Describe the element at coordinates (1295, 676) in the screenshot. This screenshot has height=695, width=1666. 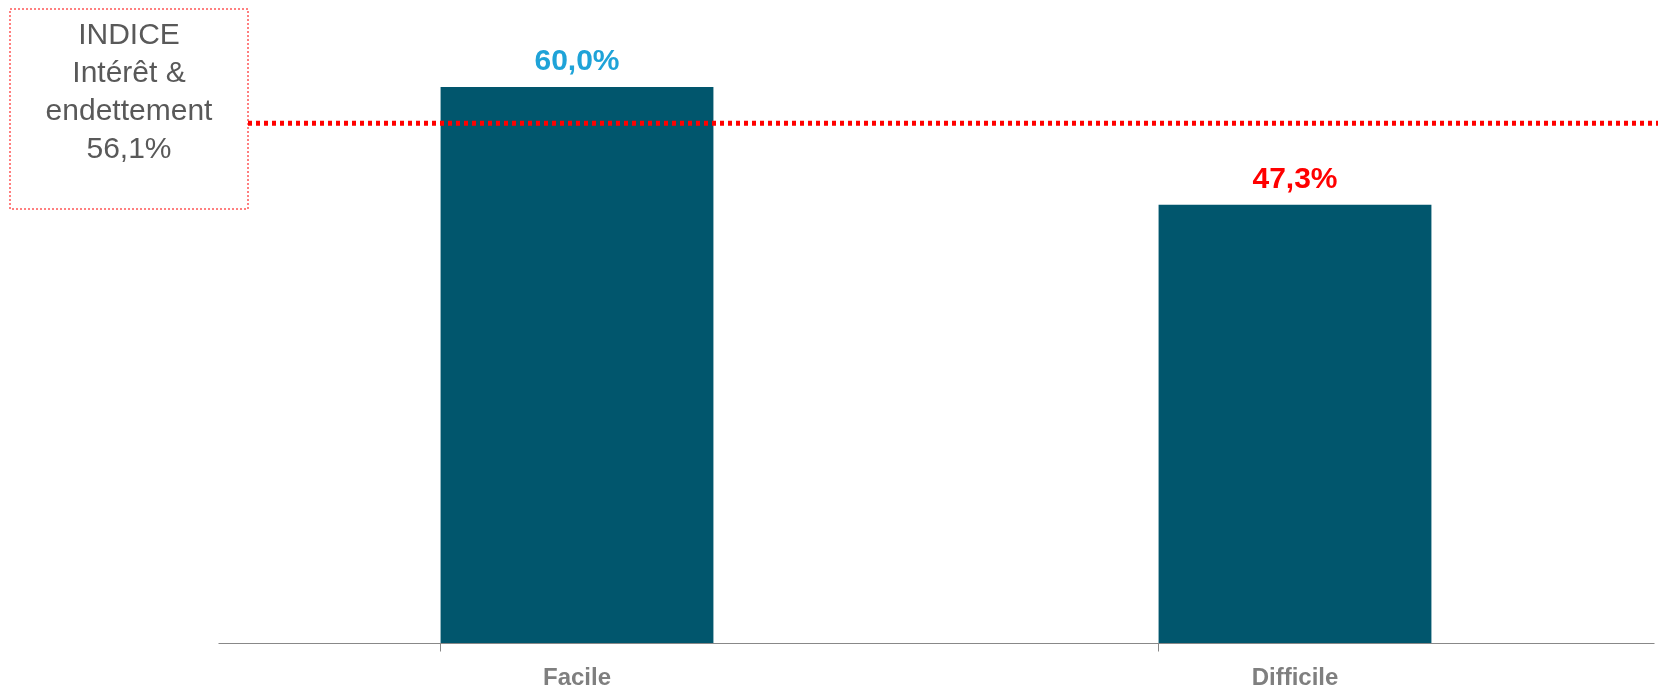
I see `x-tick-label: Difficile` at that location.